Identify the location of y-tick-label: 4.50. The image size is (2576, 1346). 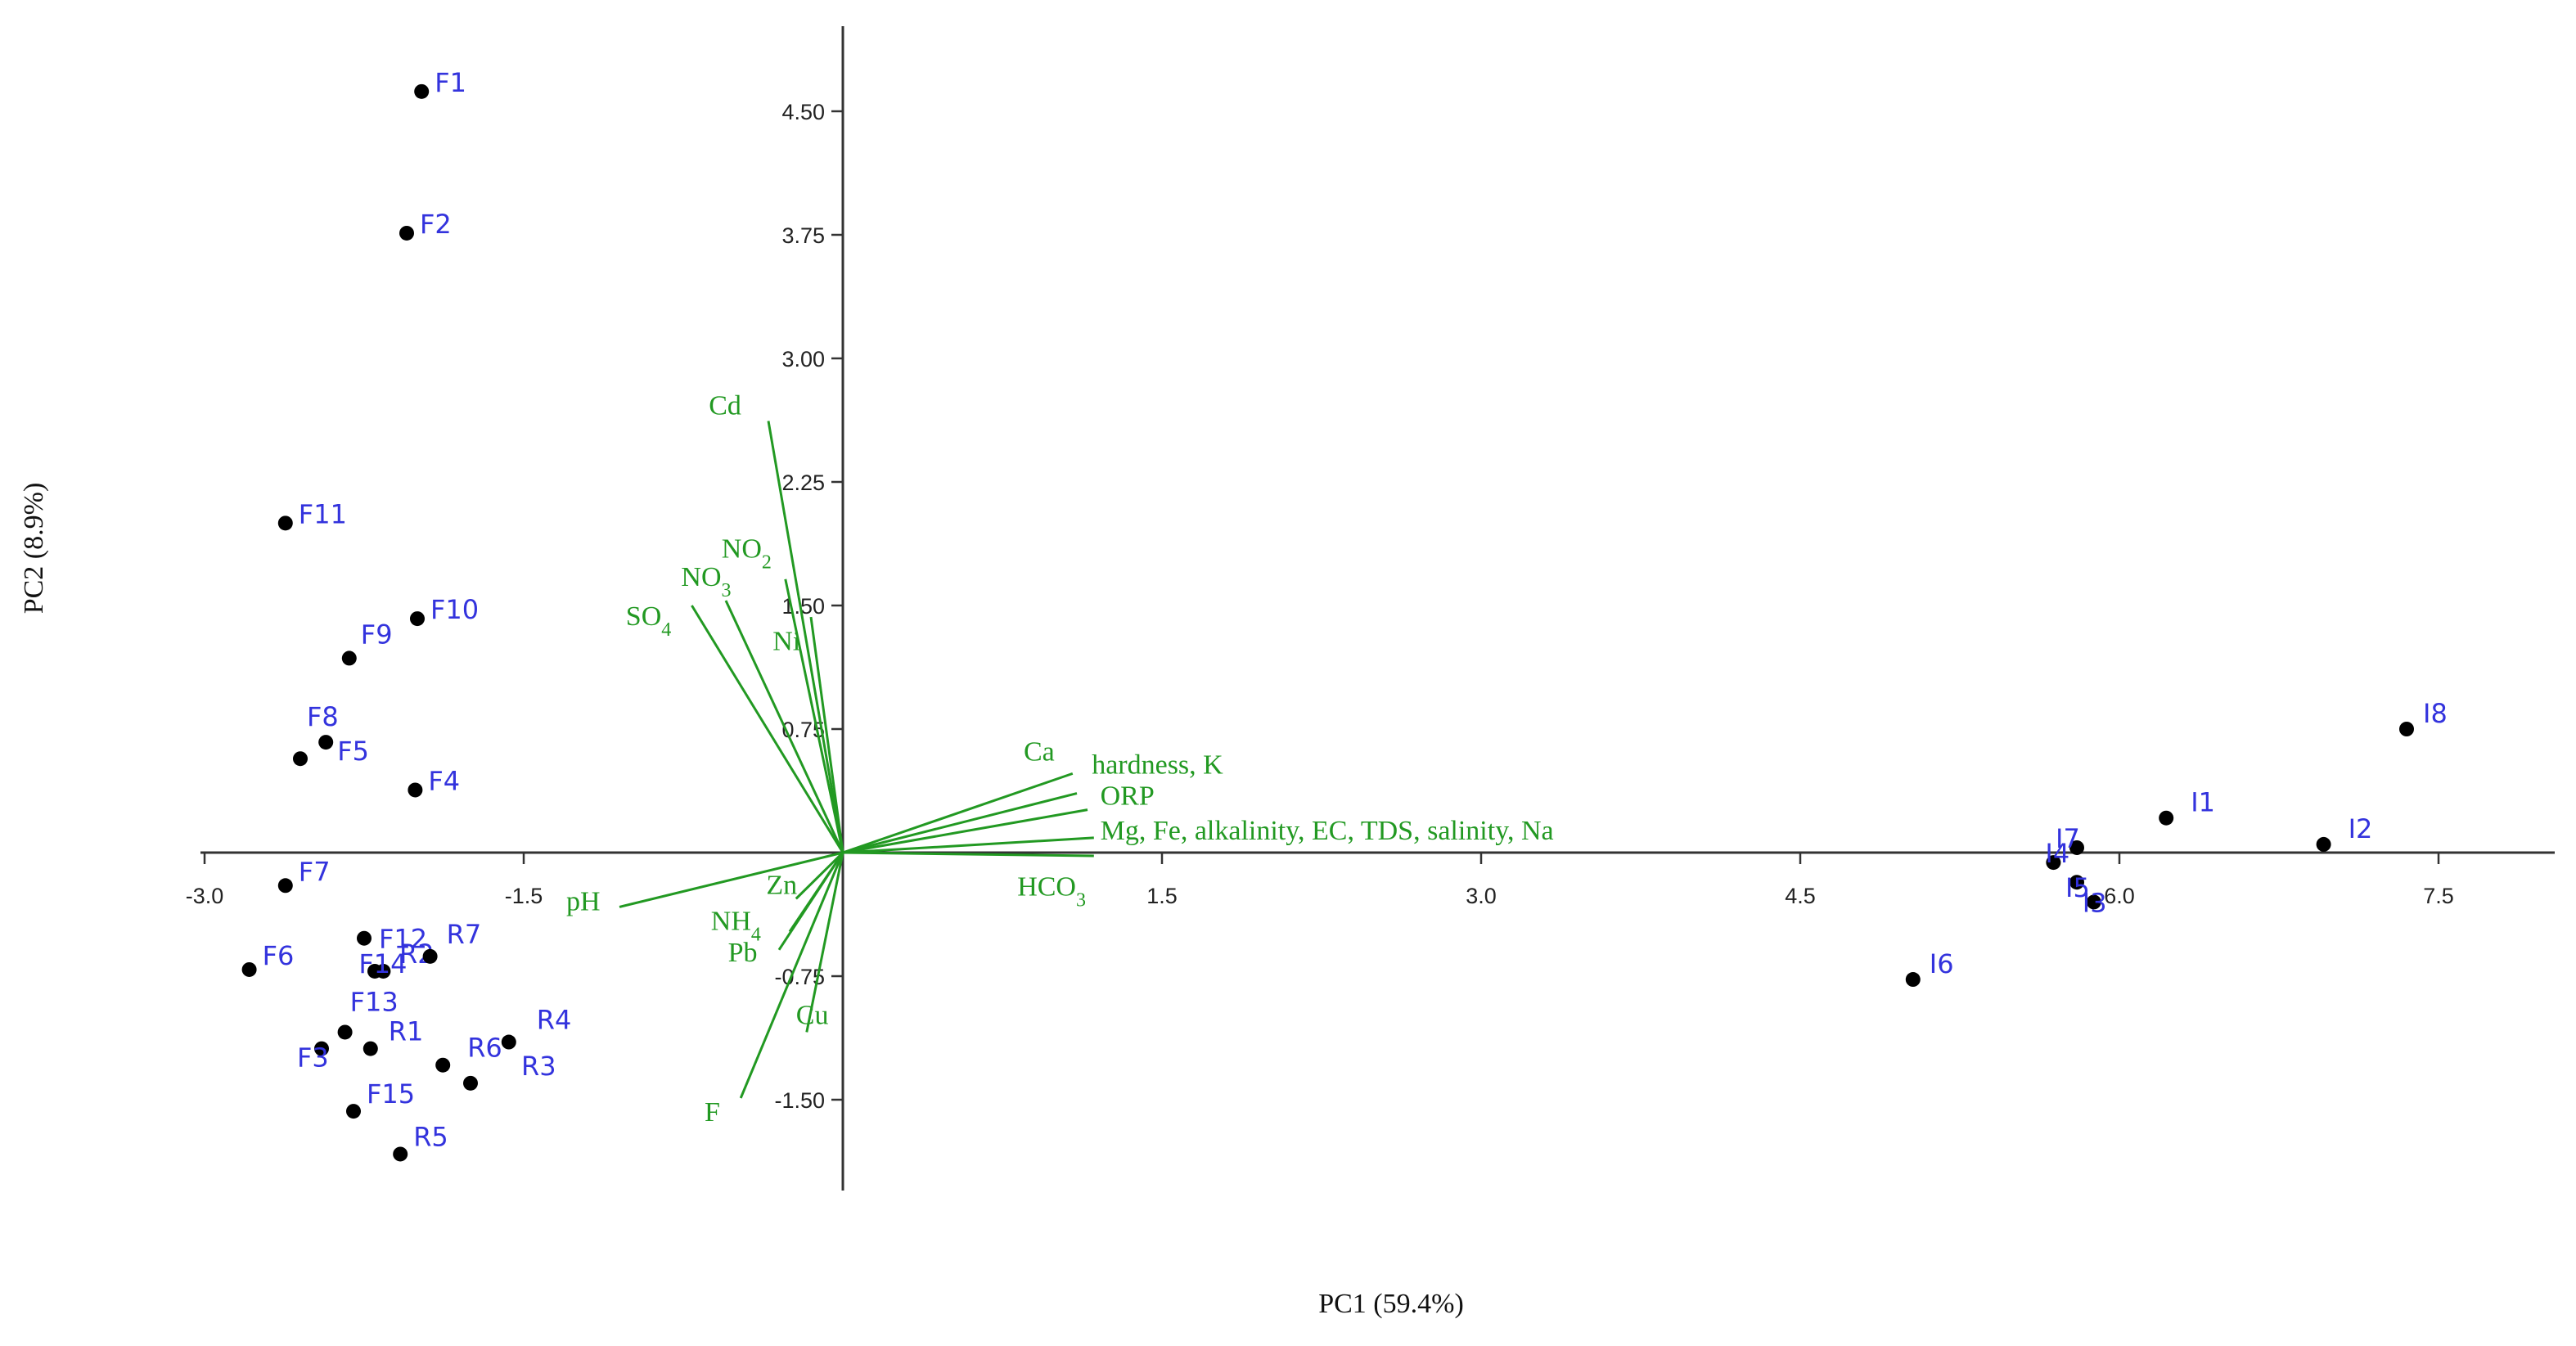
(803, 112).